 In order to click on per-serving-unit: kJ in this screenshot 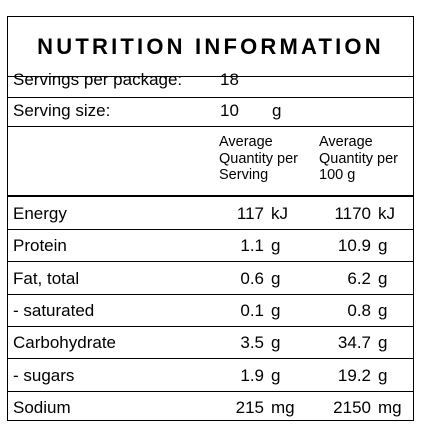, I will do `click(279, 213)`.